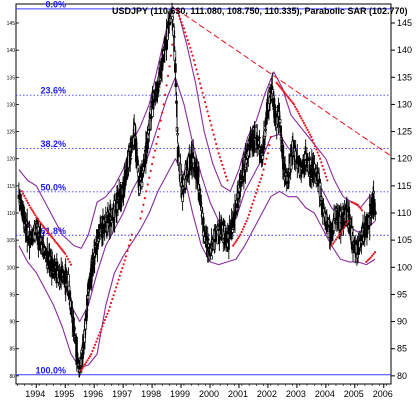 The image size is (420, 400). Describe the element at coordinates (325, 394) in the screenshot. I see `x-axis-label: 2004` at that location.